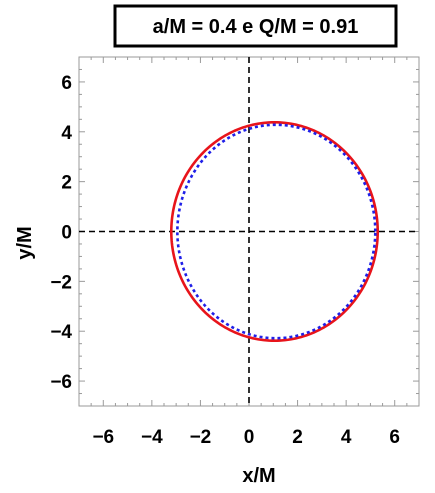  I want to click on x-tick-label: 0, so click(249, 437).